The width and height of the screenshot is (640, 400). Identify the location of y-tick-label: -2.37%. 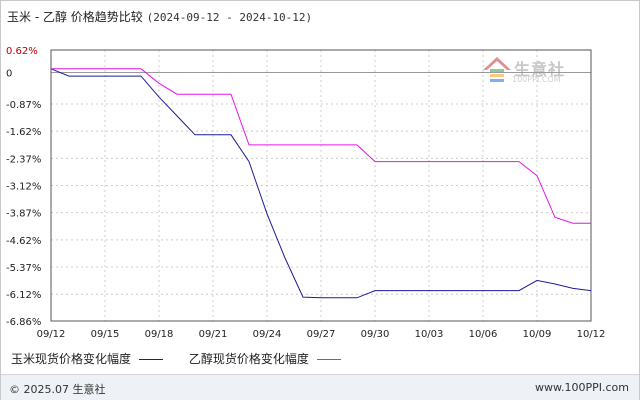
(23, 159).